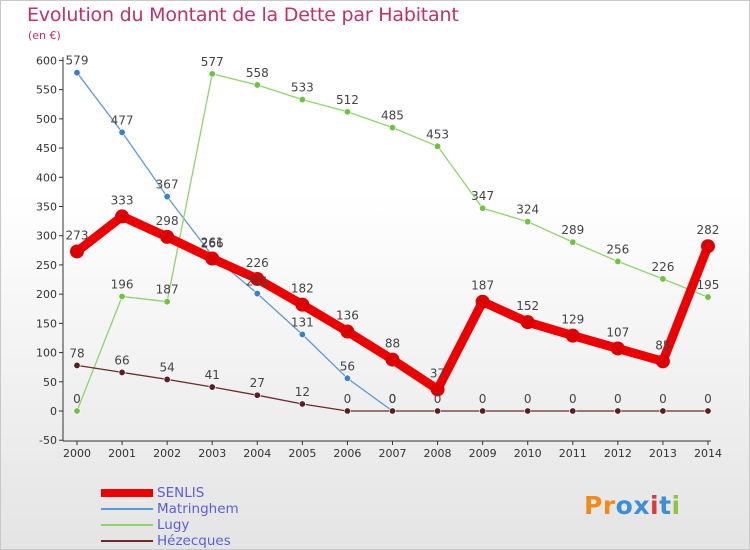 Image resolution: width=750 pixels, height=550 pixels. I want to click on proxiti-logo: Proxiti, so click(632, 505).